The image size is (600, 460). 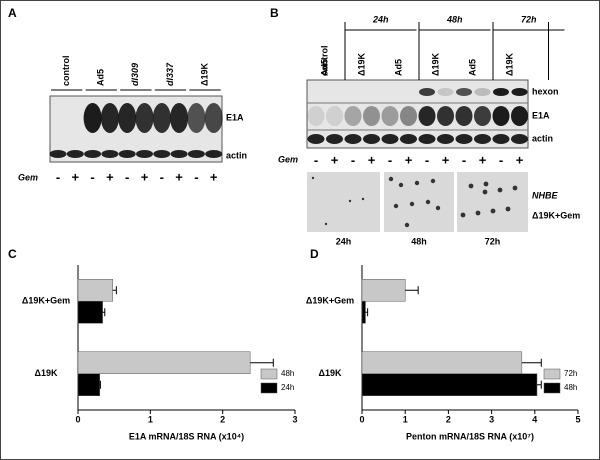 What do you see at coordinates (150, 419) in the screenshot?
I see `x-tick-label: 1` at bounding box center [150, 419].